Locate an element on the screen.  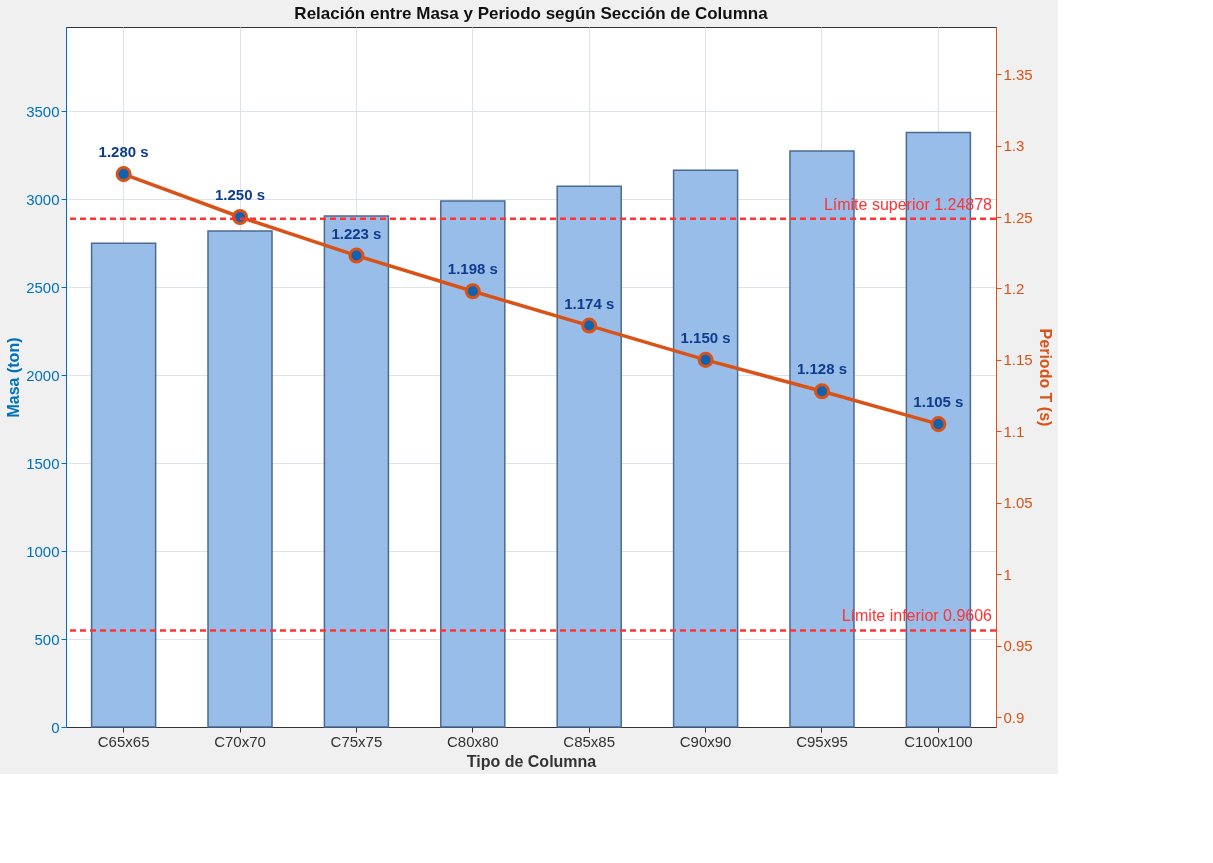
y-tick-label: 3500 is located at coordinates (43, 111).